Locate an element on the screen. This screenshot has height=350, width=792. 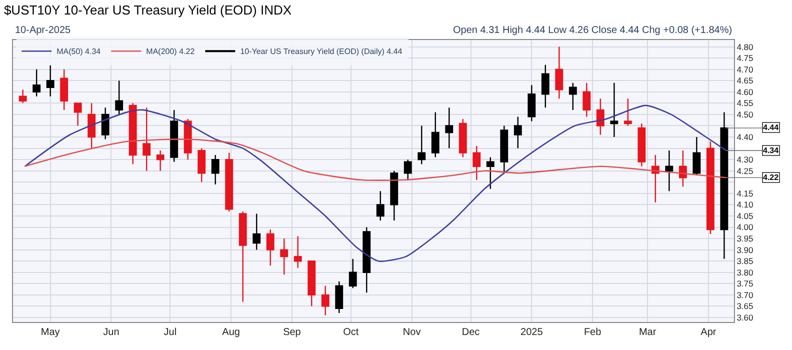
x-tick-label: Jul is located at coordinates (170, 332).